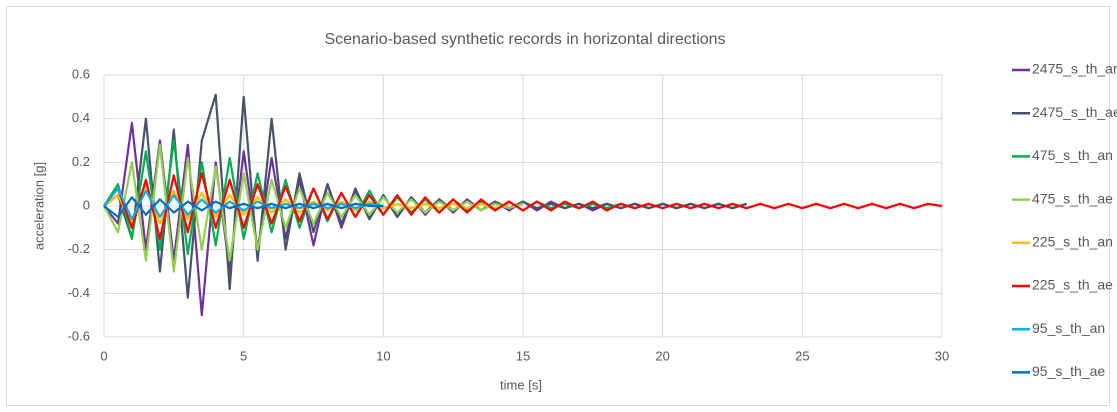 Image resolution: width=1117 pixels, height=412 pixels. Describe the element at coordinates (1072, 285) in the screenshot. I see `legend-label: 225_s_th_ae` at that location.